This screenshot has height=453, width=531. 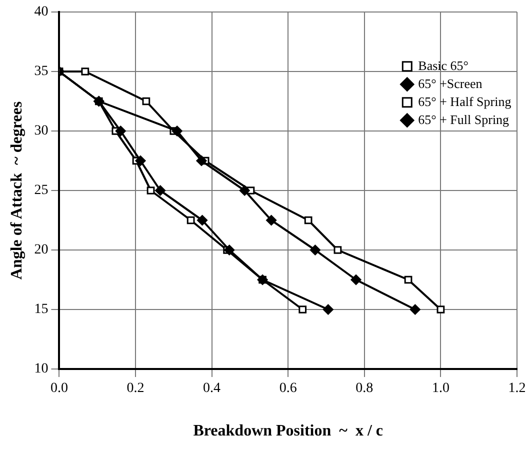 I want to click on y-tick-label: 25, so click(x=41, y=190).